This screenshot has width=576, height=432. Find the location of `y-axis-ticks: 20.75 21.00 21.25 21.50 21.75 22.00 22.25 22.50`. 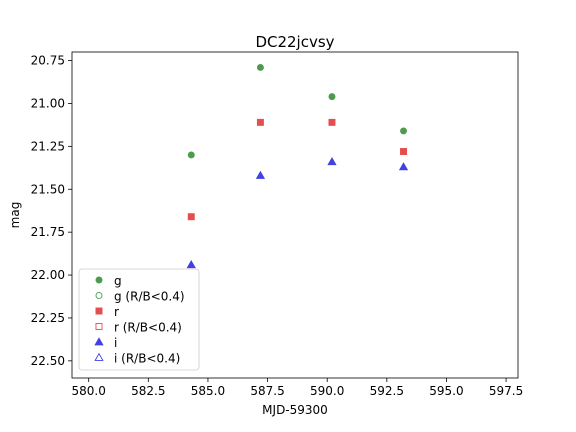

y-axis-ticks: 20.75 21.00 21.25 21.50 21.75 22.00 22.25 22.50 is located at coordinates (51, 211).